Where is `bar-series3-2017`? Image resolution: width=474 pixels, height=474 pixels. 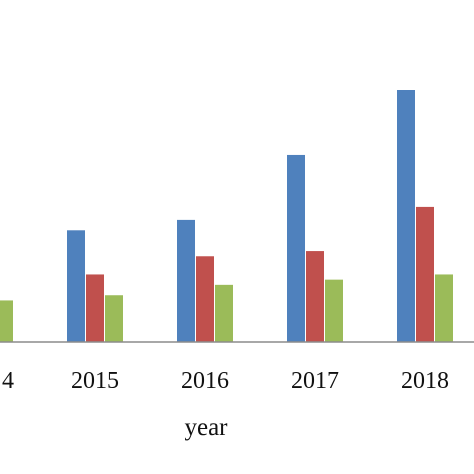
bar-series3-2017 is located at coordinates (334, 310).